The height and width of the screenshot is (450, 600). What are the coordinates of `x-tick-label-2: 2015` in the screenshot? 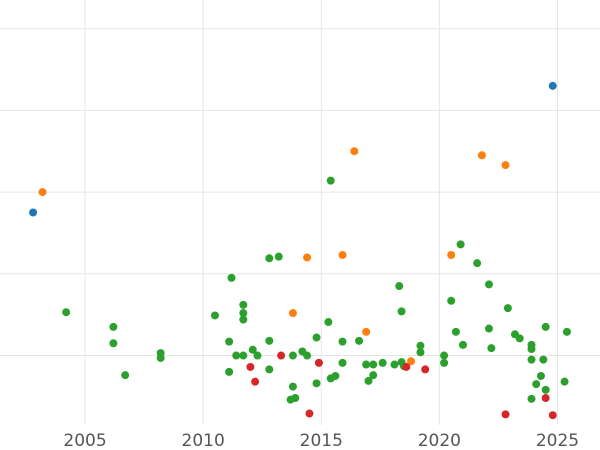 It's located at (321, 440).